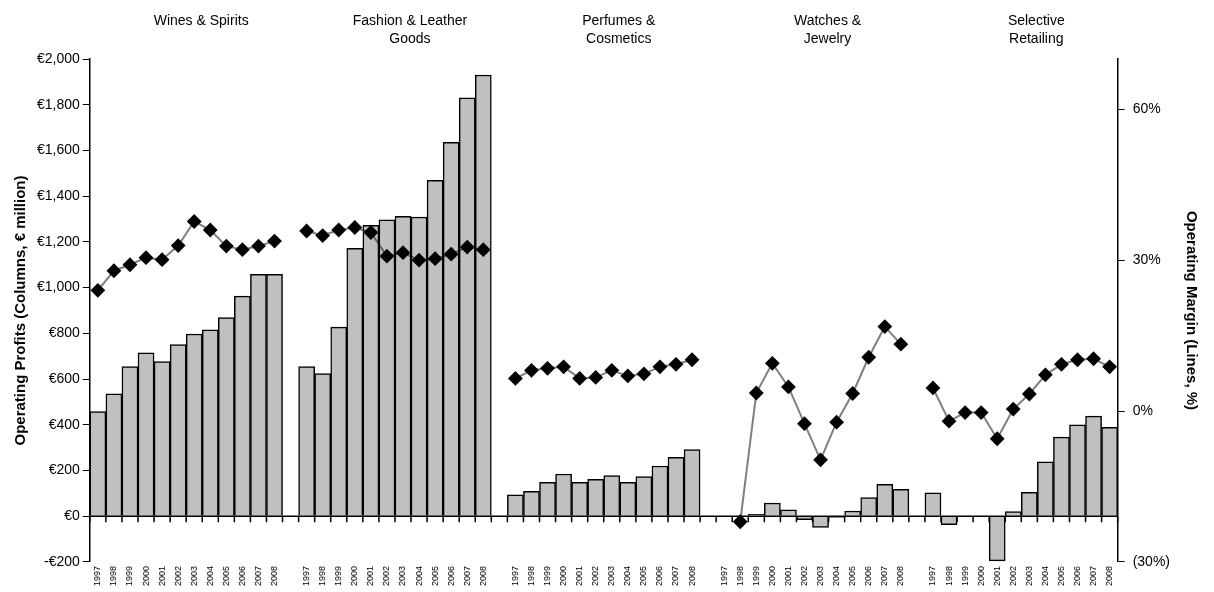  Describe the element at coordinates (1036, 28) in the screenshot. I see `text: Selective Retailing` at that location.